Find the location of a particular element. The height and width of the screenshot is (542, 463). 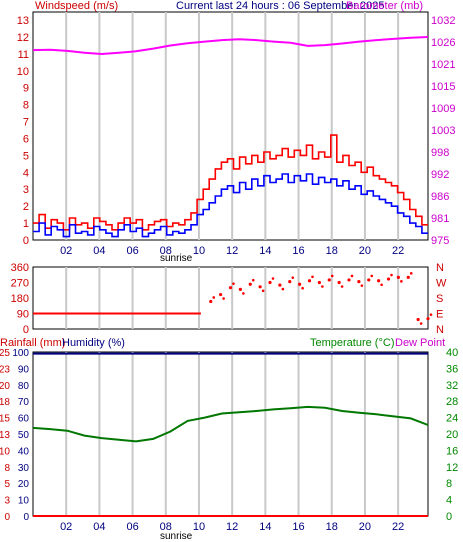

x-tick-label: 16 is located at coordinates (298, 527).